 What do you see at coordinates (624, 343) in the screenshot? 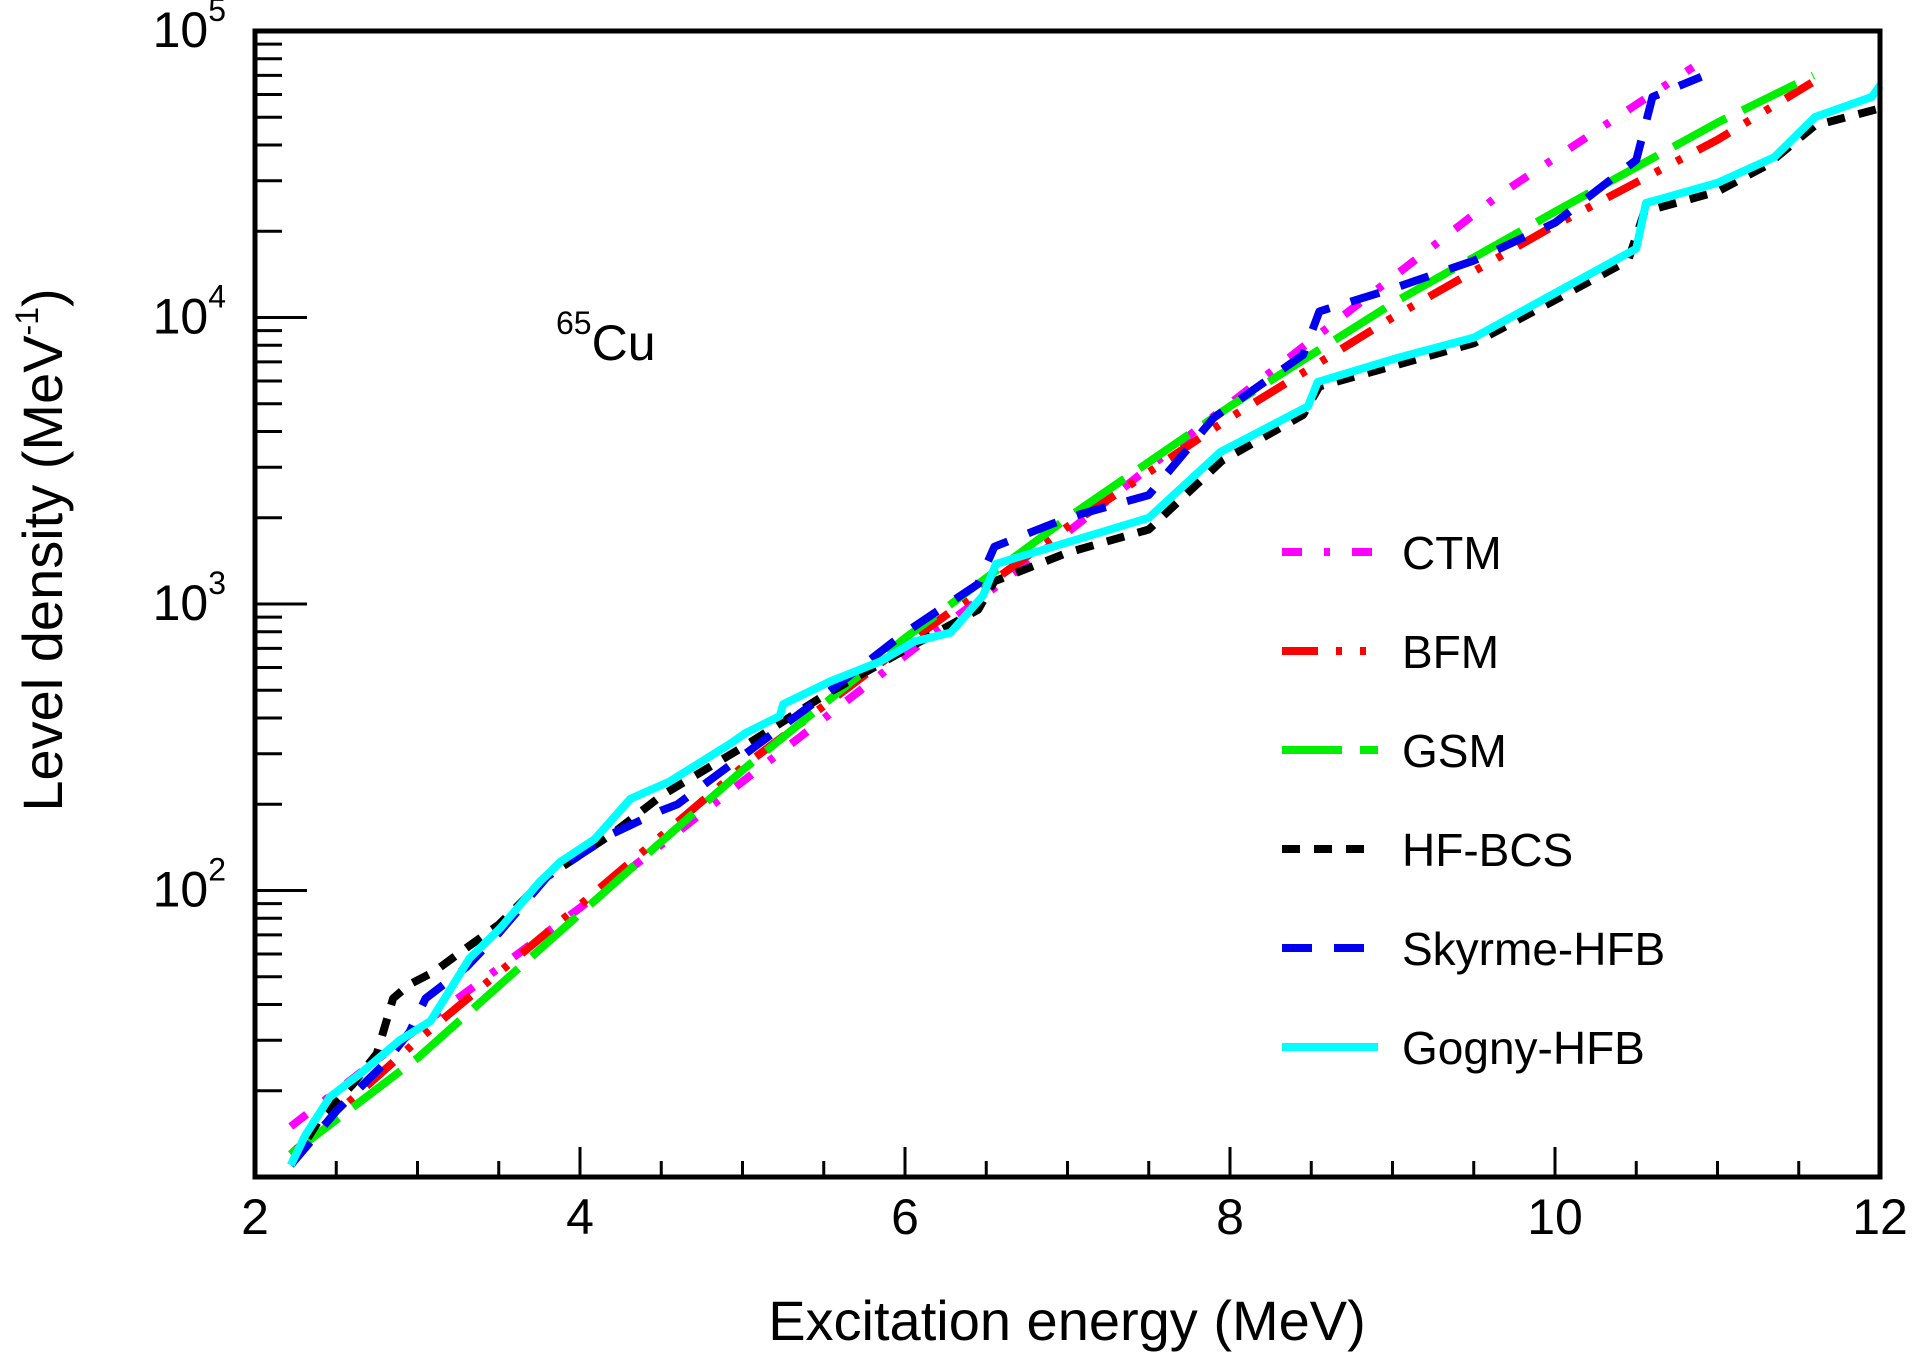
I see `annotation-element: Cu` at bounding box center [624, 343].